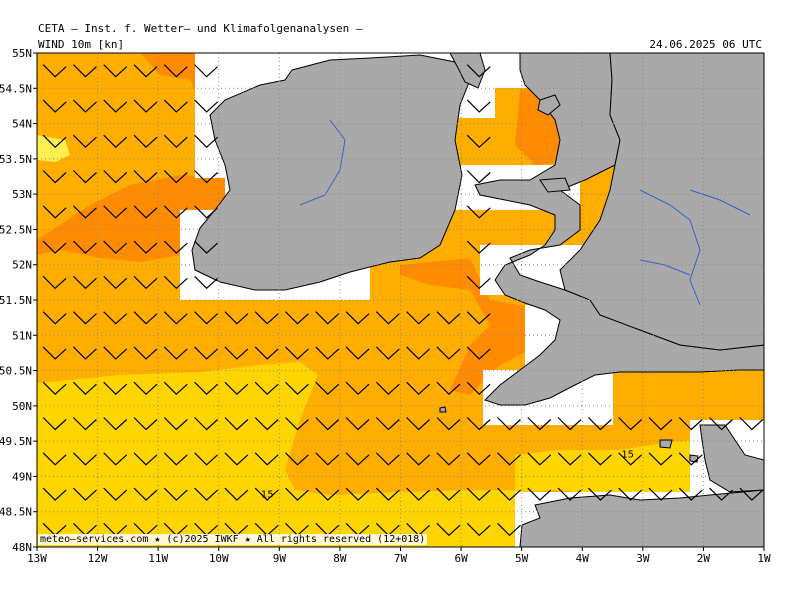 The height and width of the screenshot is (600, 800). Describe the element at coordinates (22, 53) in the screenshot. I see `lat-tick-label: 55N` at that location.